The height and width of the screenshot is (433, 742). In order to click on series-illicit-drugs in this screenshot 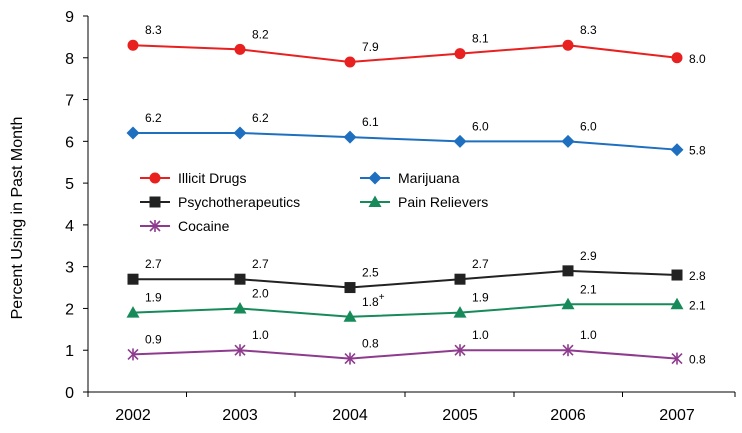, I will do `click(405, 53)`.